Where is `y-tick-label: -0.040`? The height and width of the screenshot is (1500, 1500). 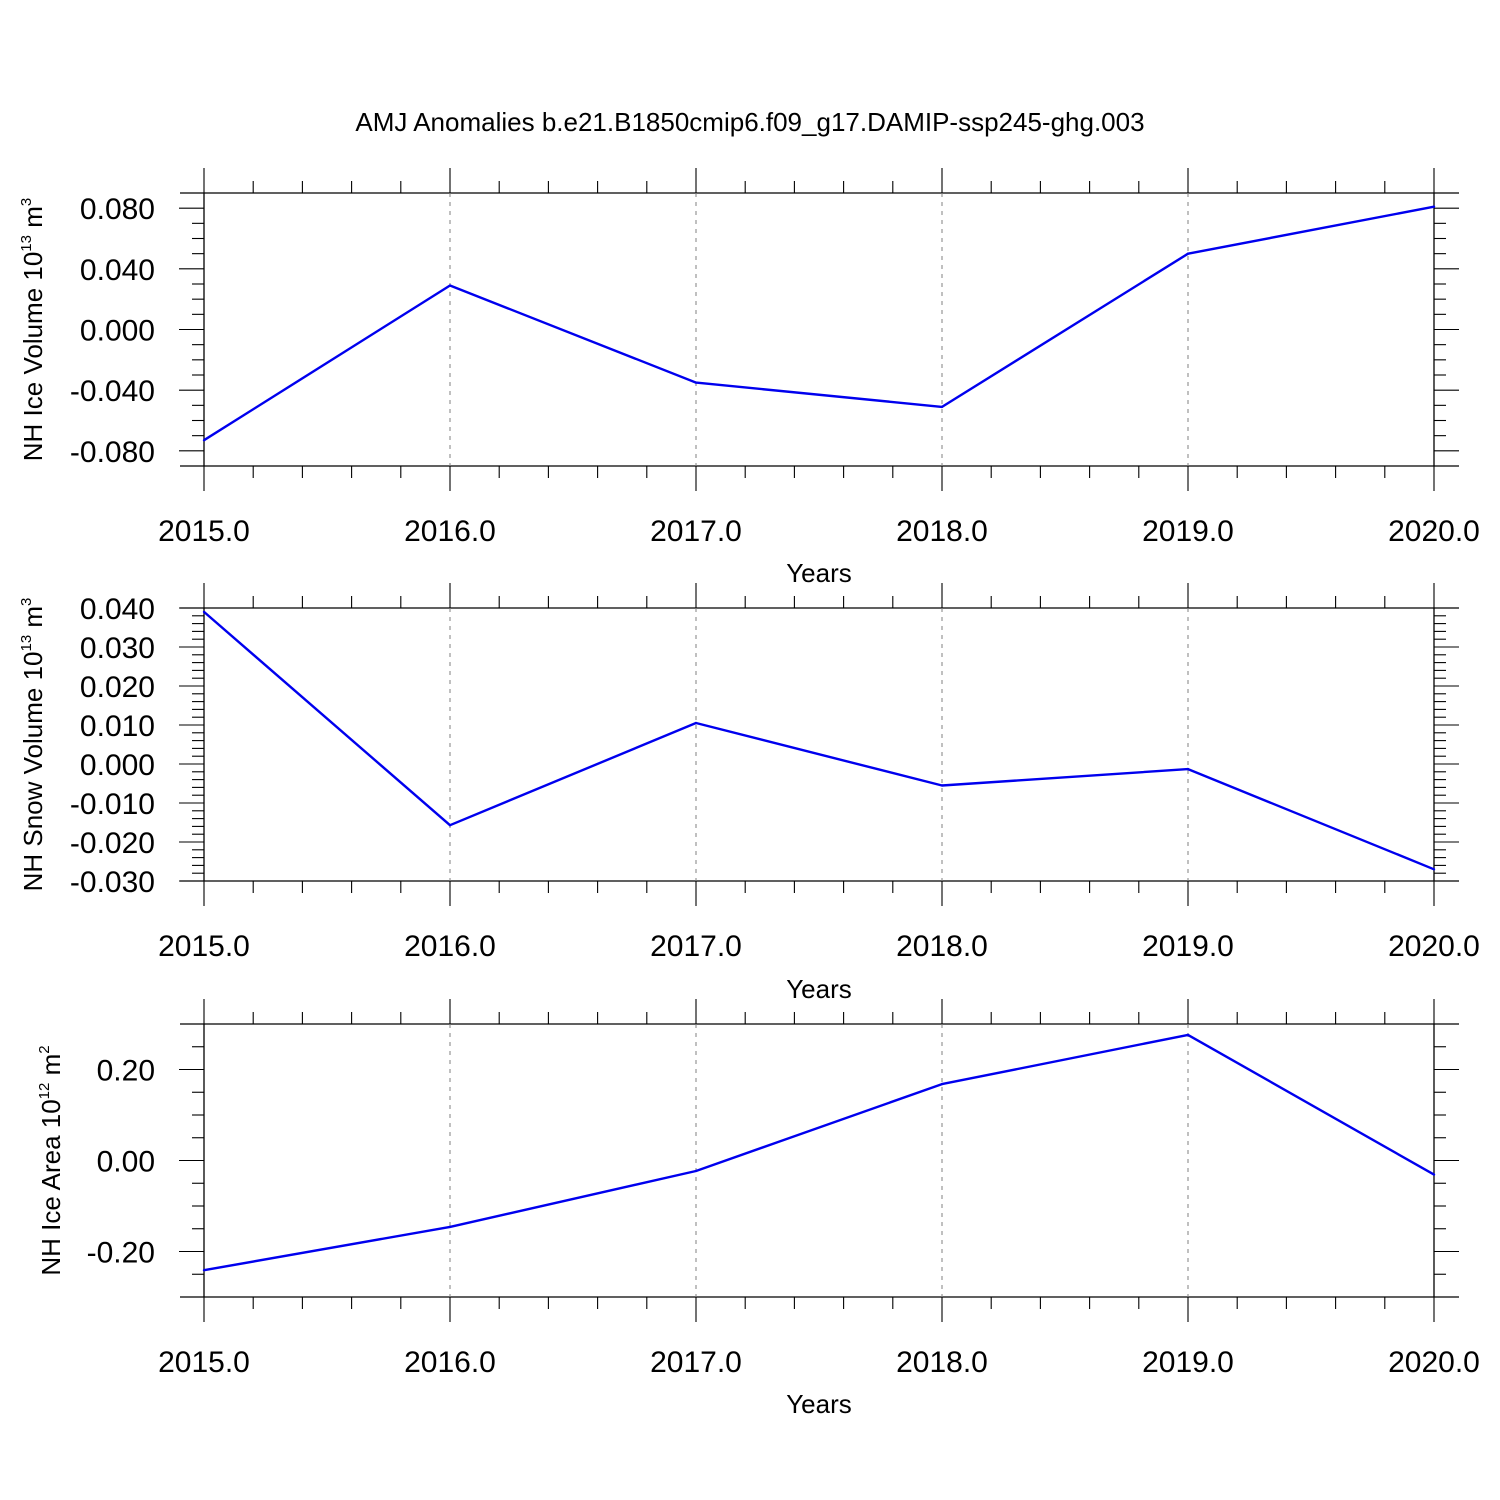
y-tick-label: -0.040 is located at coordinates (112, 391).